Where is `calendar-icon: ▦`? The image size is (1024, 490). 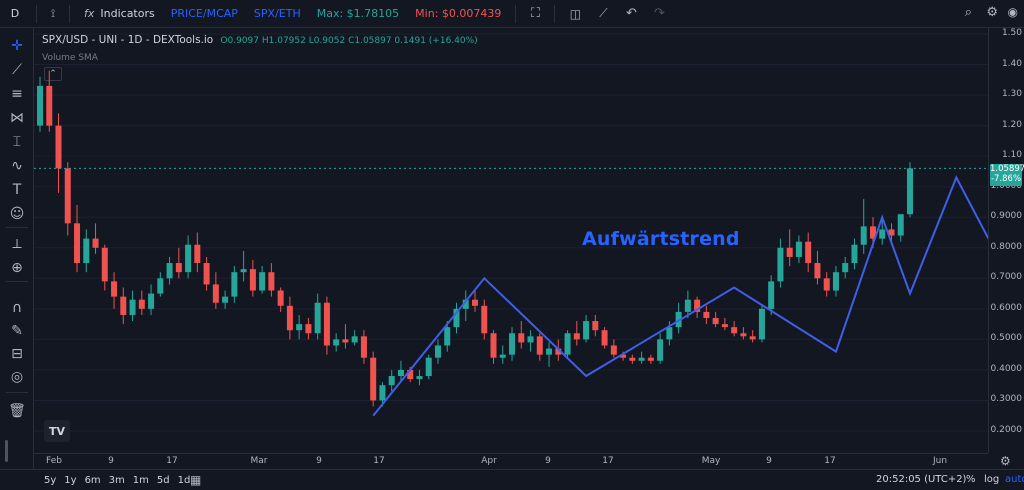 calendar-icon: ▦ is located at coordinates (196, 480).